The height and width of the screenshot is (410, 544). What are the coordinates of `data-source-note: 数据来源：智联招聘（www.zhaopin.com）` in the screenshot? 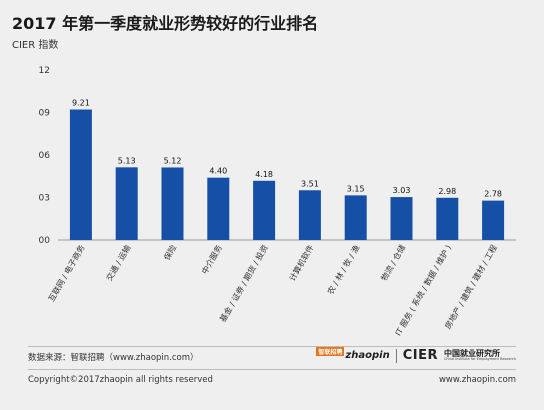 It's located at (113, 358).